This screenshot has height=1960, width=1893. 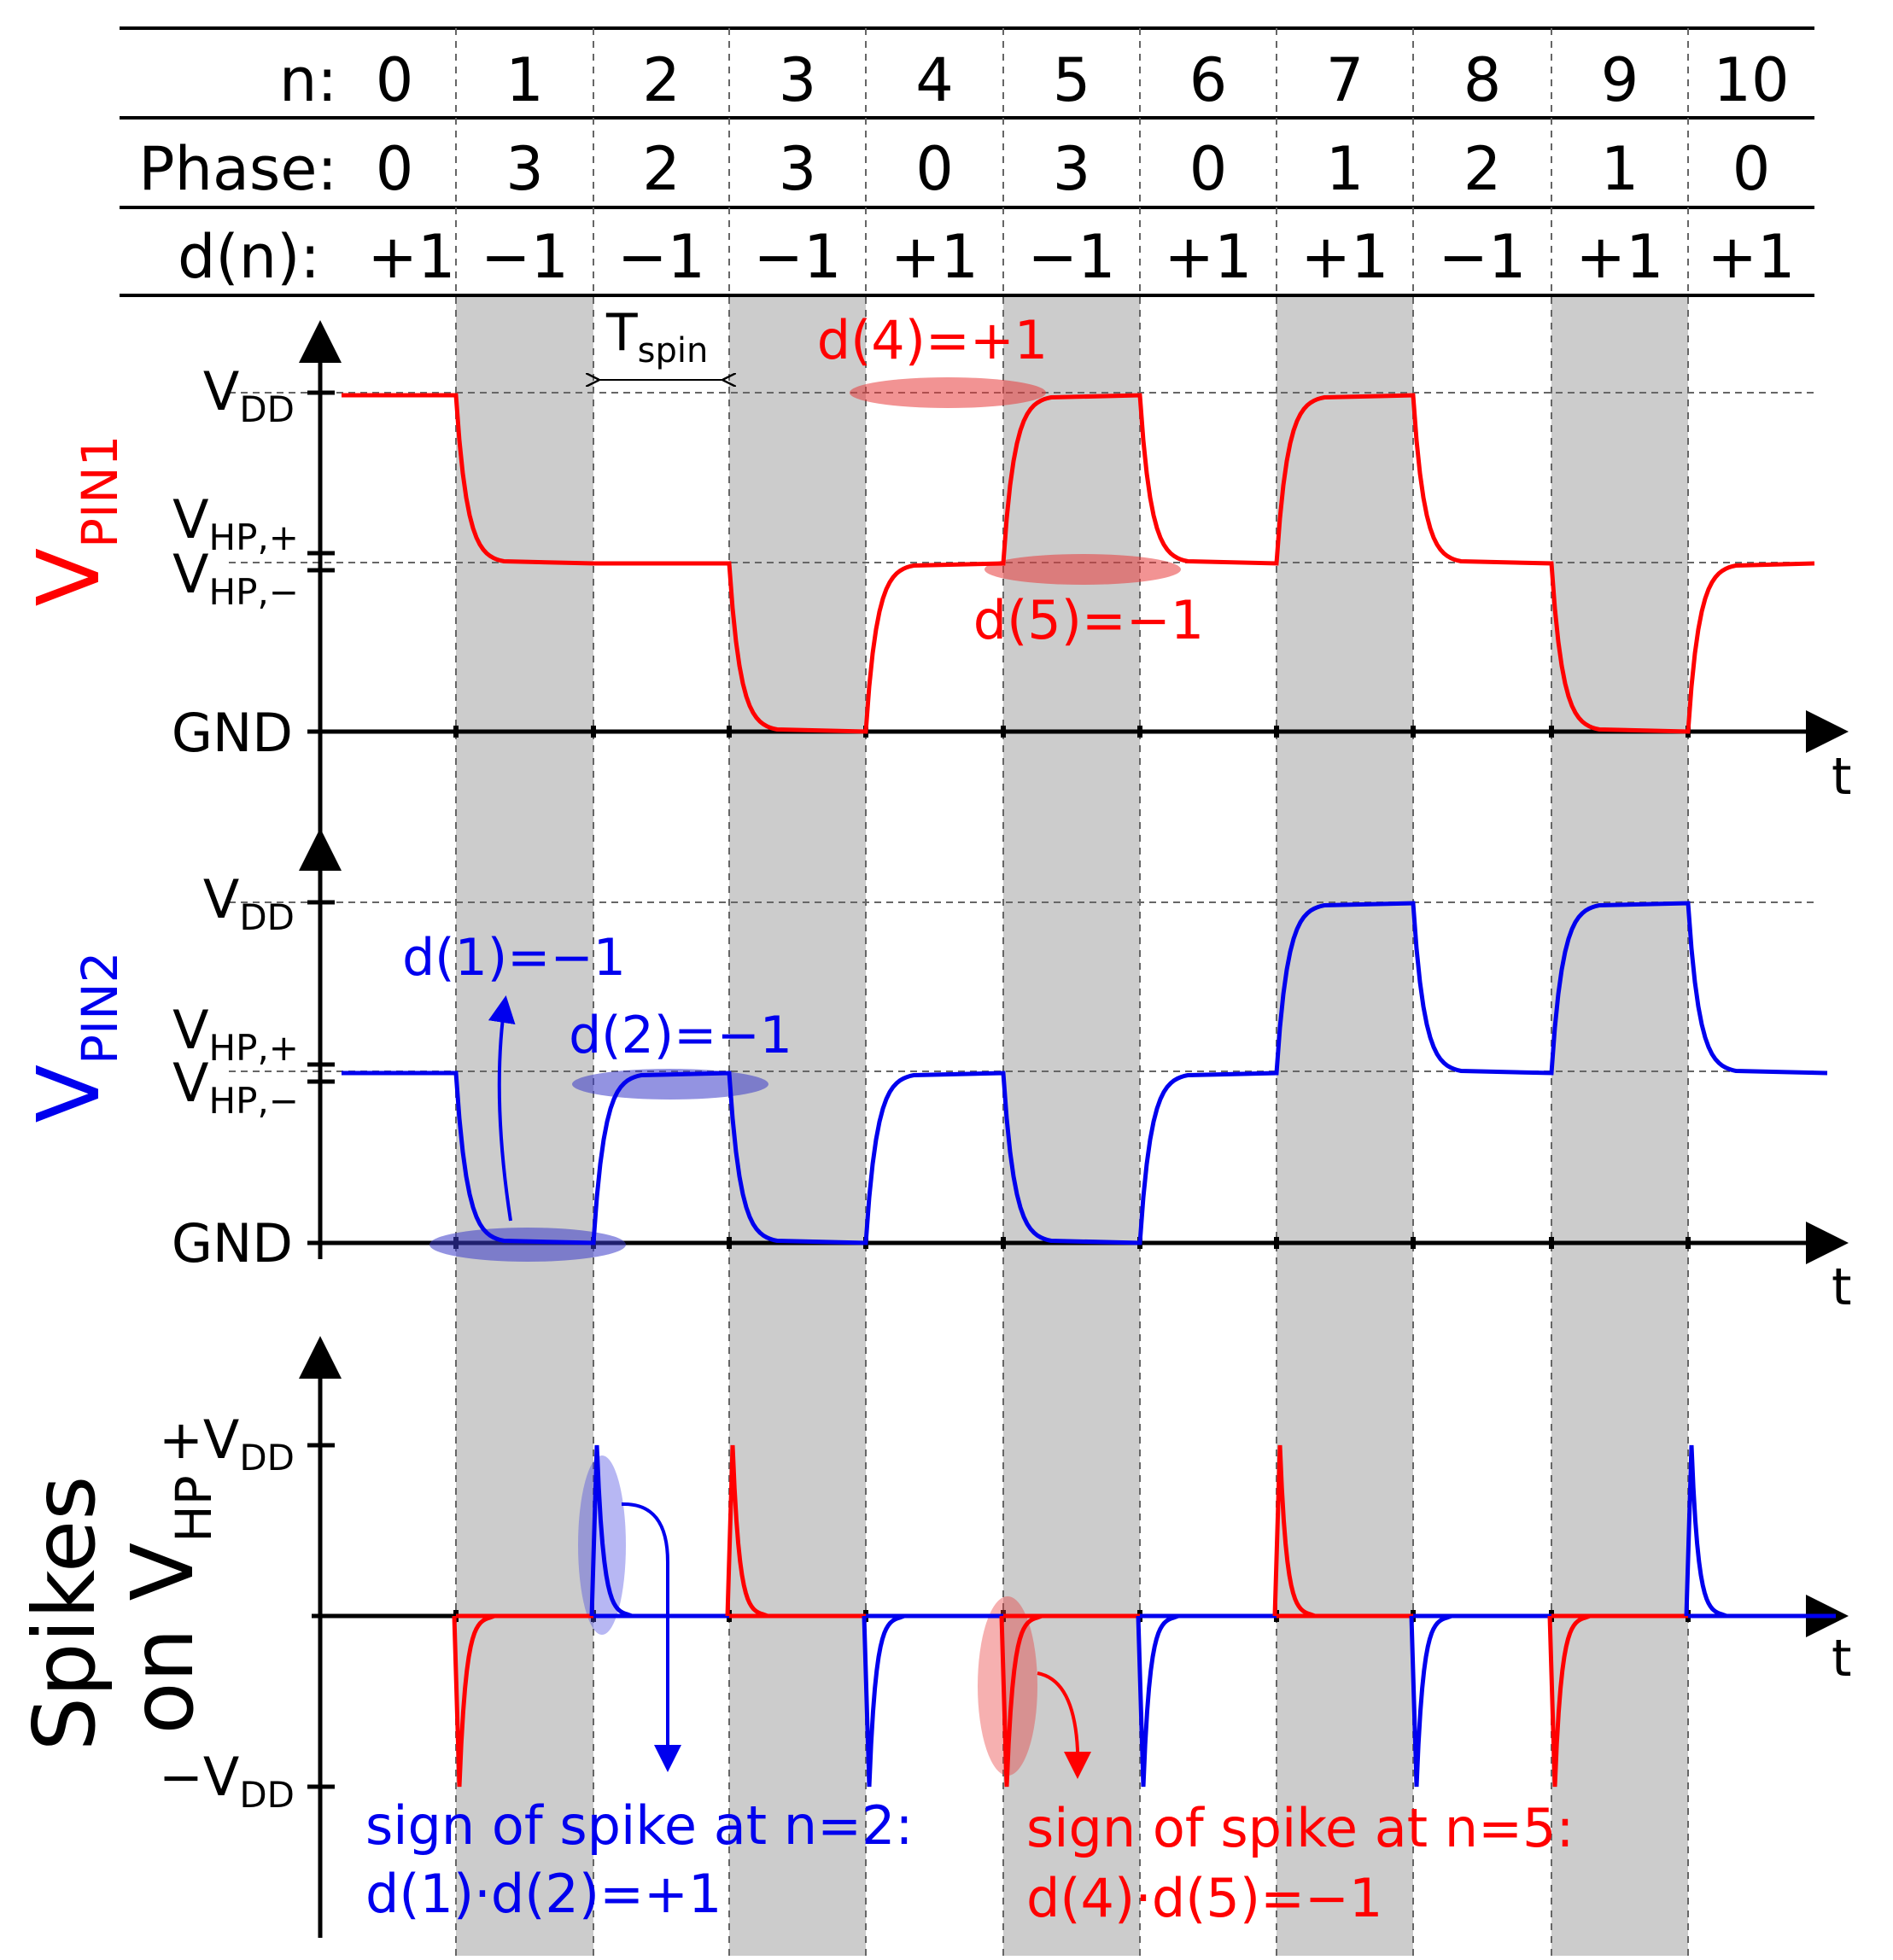 What do you see at coordinates (249, 257) in the screenshot?
I see `row-label-d: d(n):` at bounding box center [249, 257].